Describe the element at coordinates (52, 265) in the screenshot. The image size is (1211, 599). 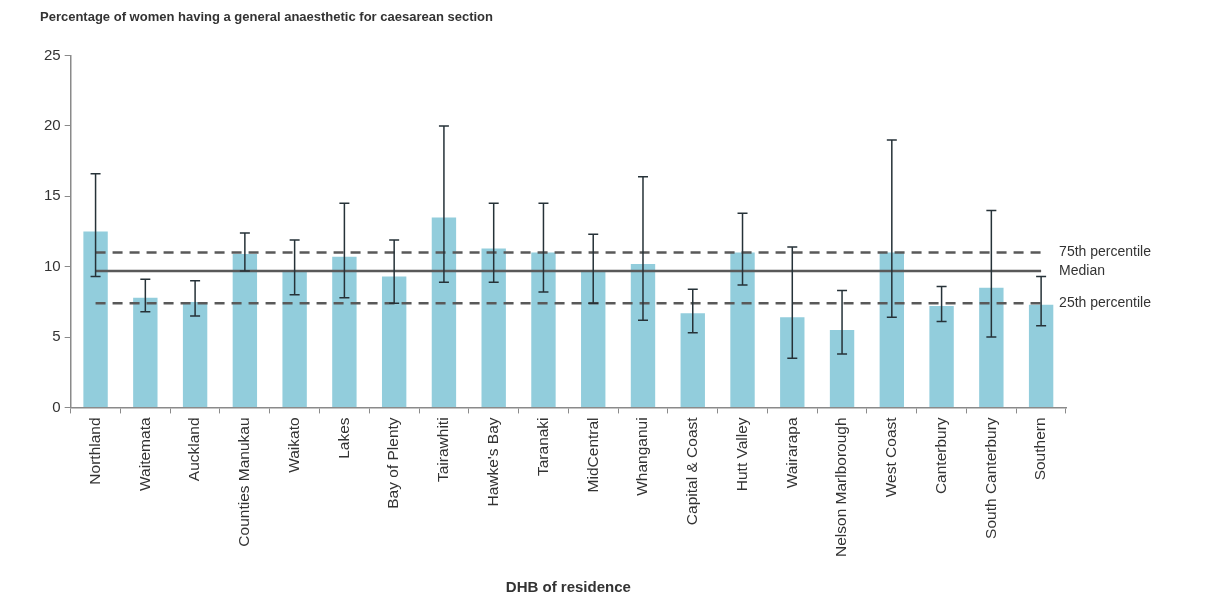
I see `y-tick-label: 10` at that location.